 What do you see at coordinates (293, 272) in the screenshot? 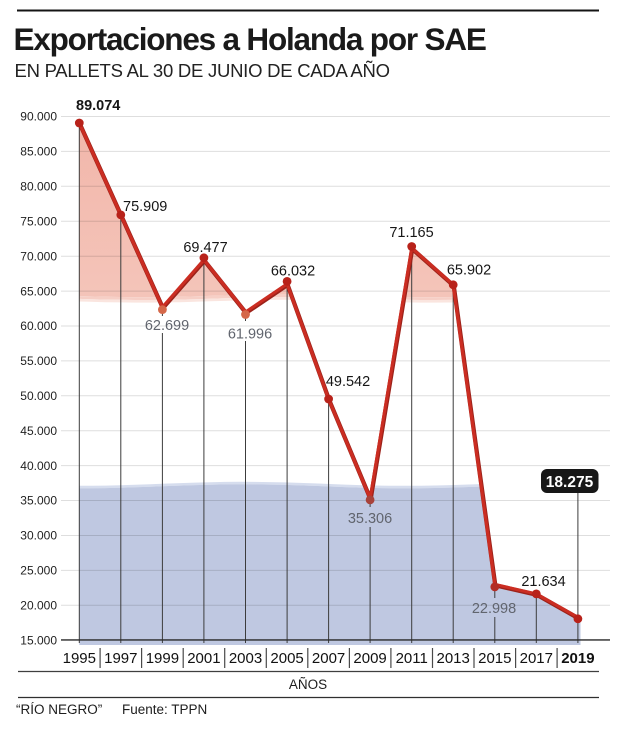
I see `svg-text: 66.032` at bounding box center [293, 272].